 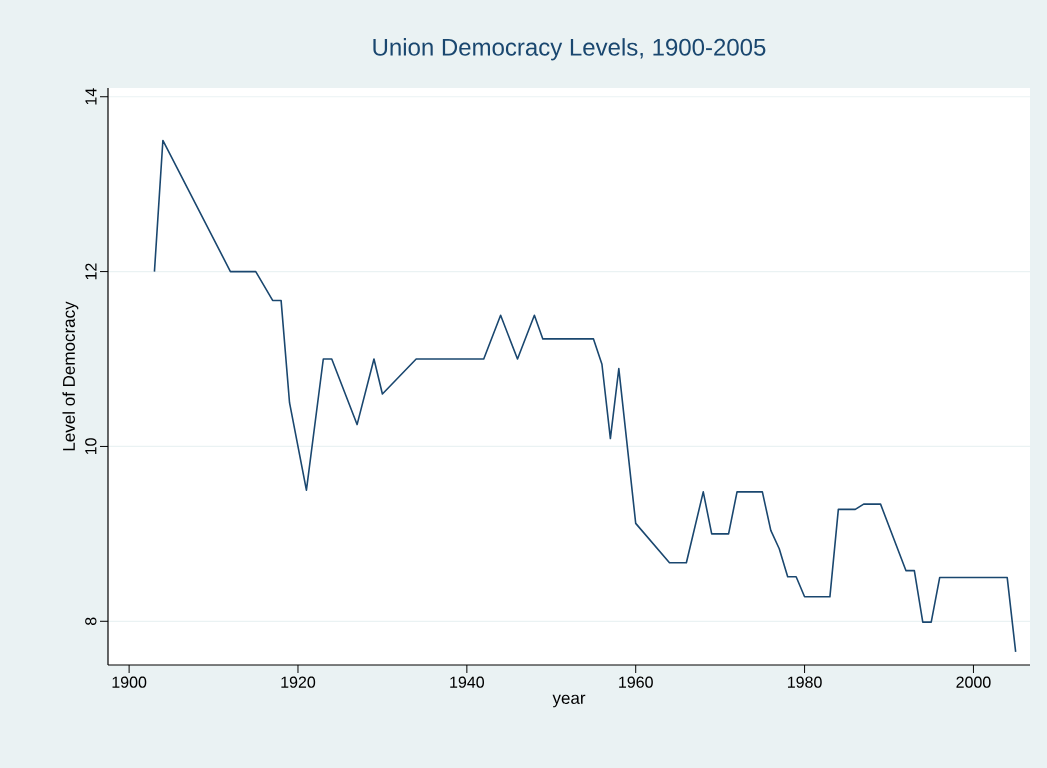 What do you see at coordinates (91, 446) in the screenshot?
I see `y-tick-label: 10` at bounding box center [91, 446].